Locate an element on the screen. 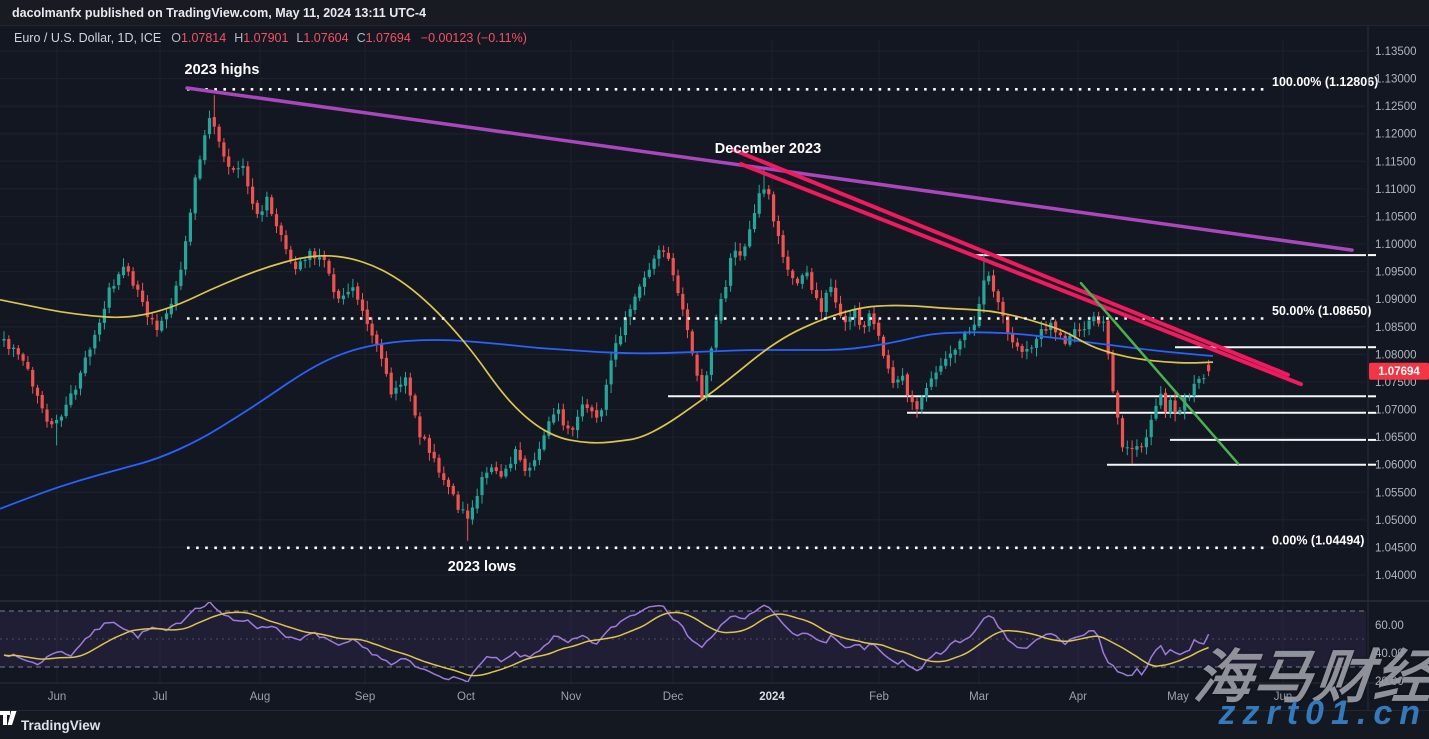 This screenshot has width=1429, height=739. svg-text: 1.06000 is located at coordinates (1396, 466).